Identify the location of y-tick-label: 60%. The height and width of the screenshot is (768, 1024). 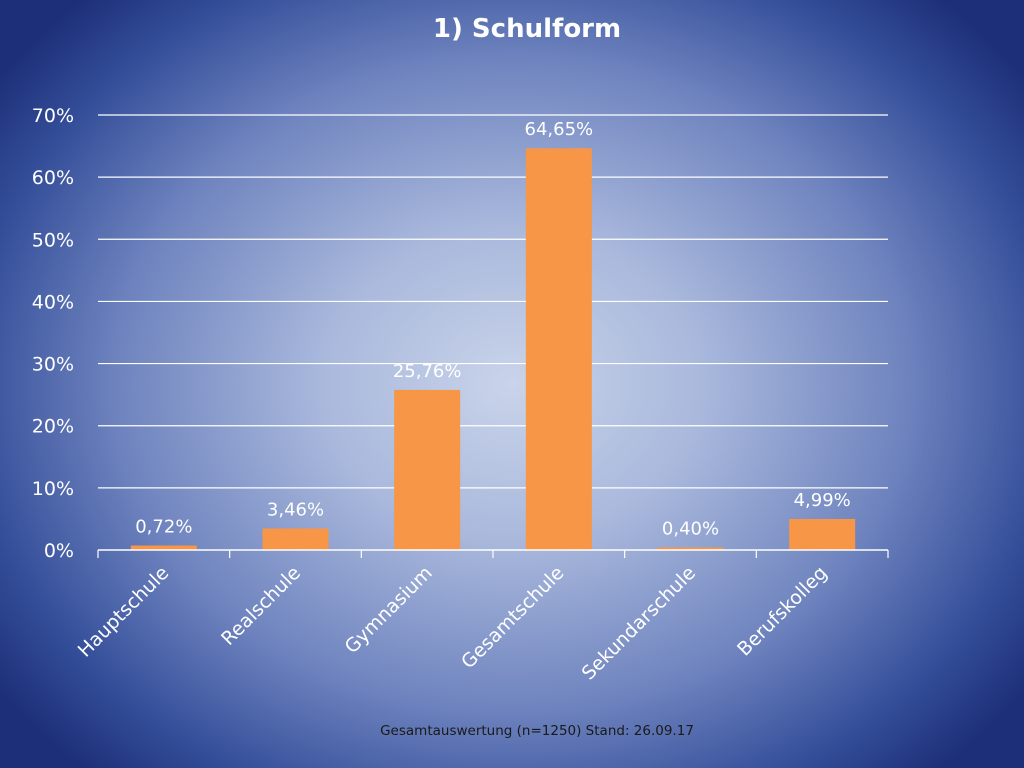
(53, 178).